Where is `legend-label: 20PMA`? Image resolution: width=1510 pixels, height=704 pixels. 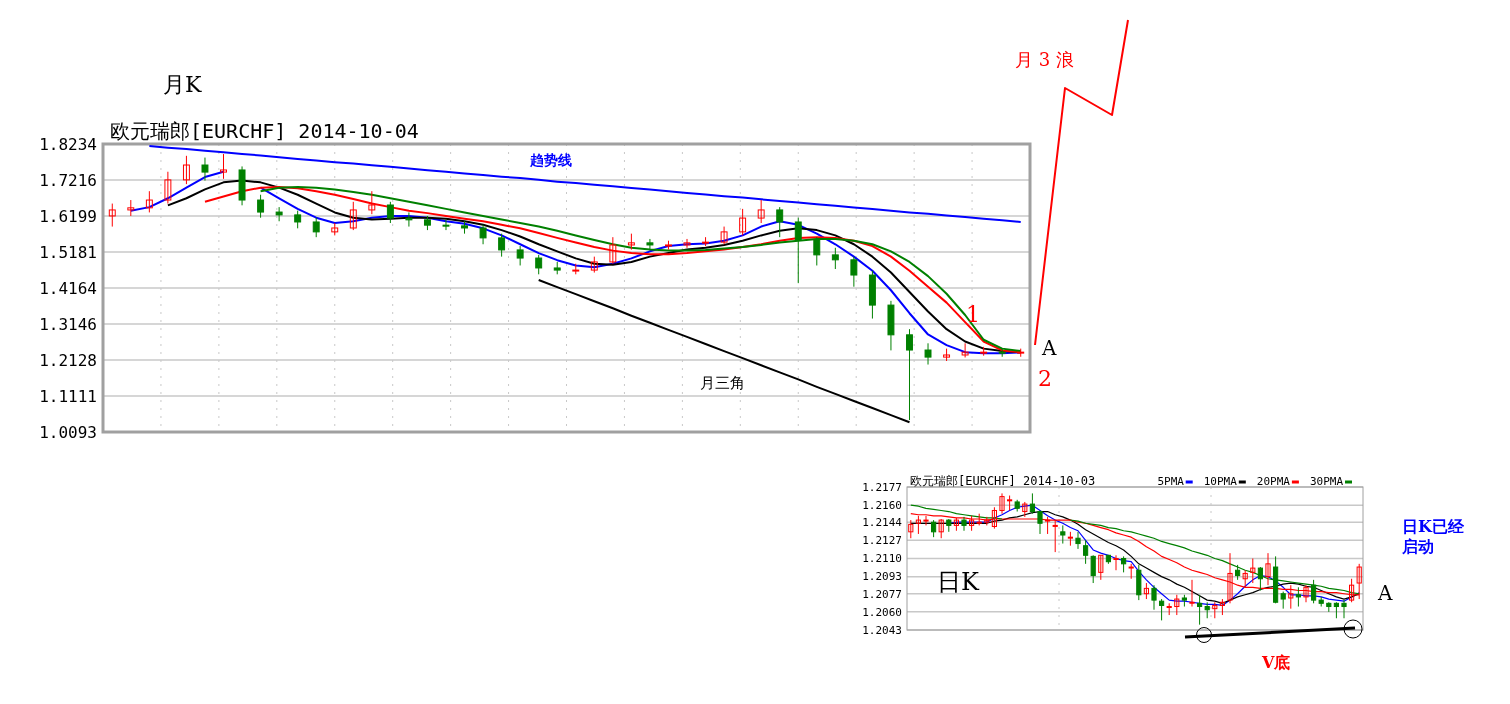 legend-label: 20PMA is located at coordinates (1273, 481).